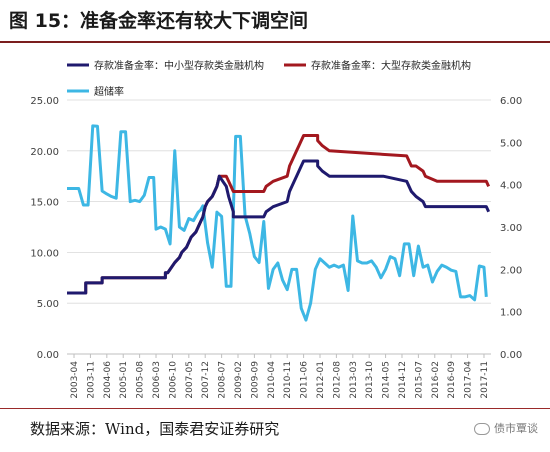 The image size is (550, 452). I want to click on source-text: 数据来源：Wind，国泰君安证券研究, so click(155, 429).